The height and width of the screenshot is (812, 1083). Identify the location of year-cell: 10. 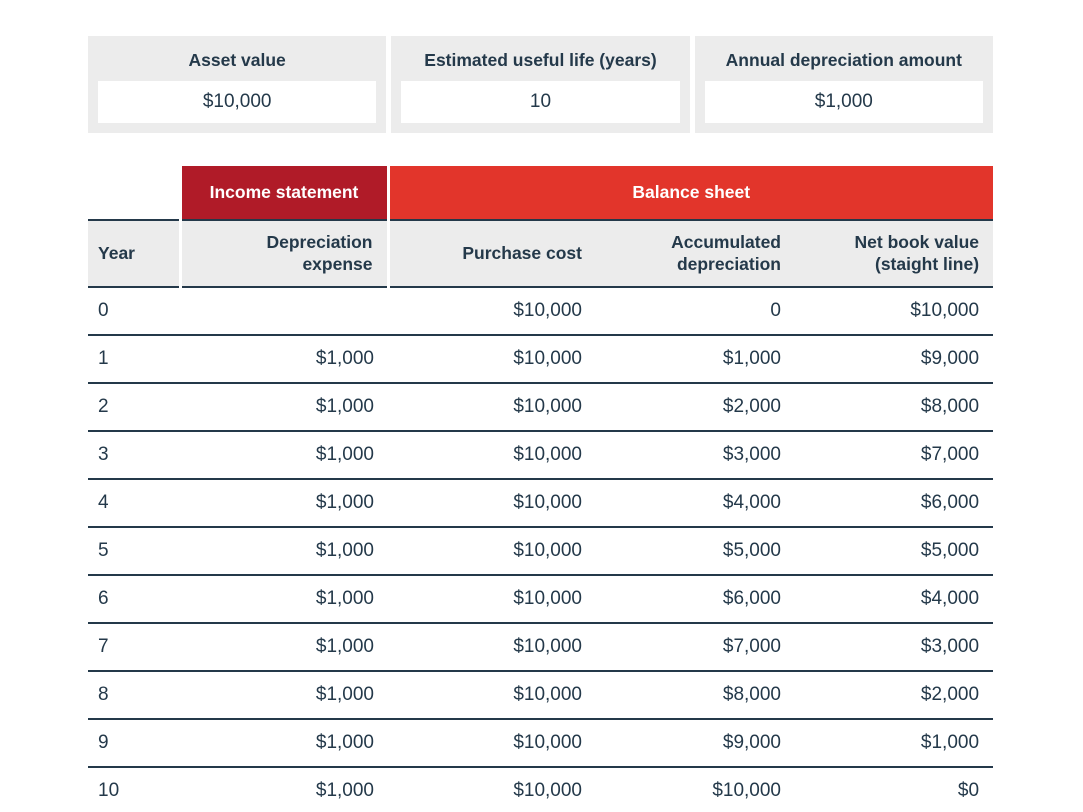
(134, 789).